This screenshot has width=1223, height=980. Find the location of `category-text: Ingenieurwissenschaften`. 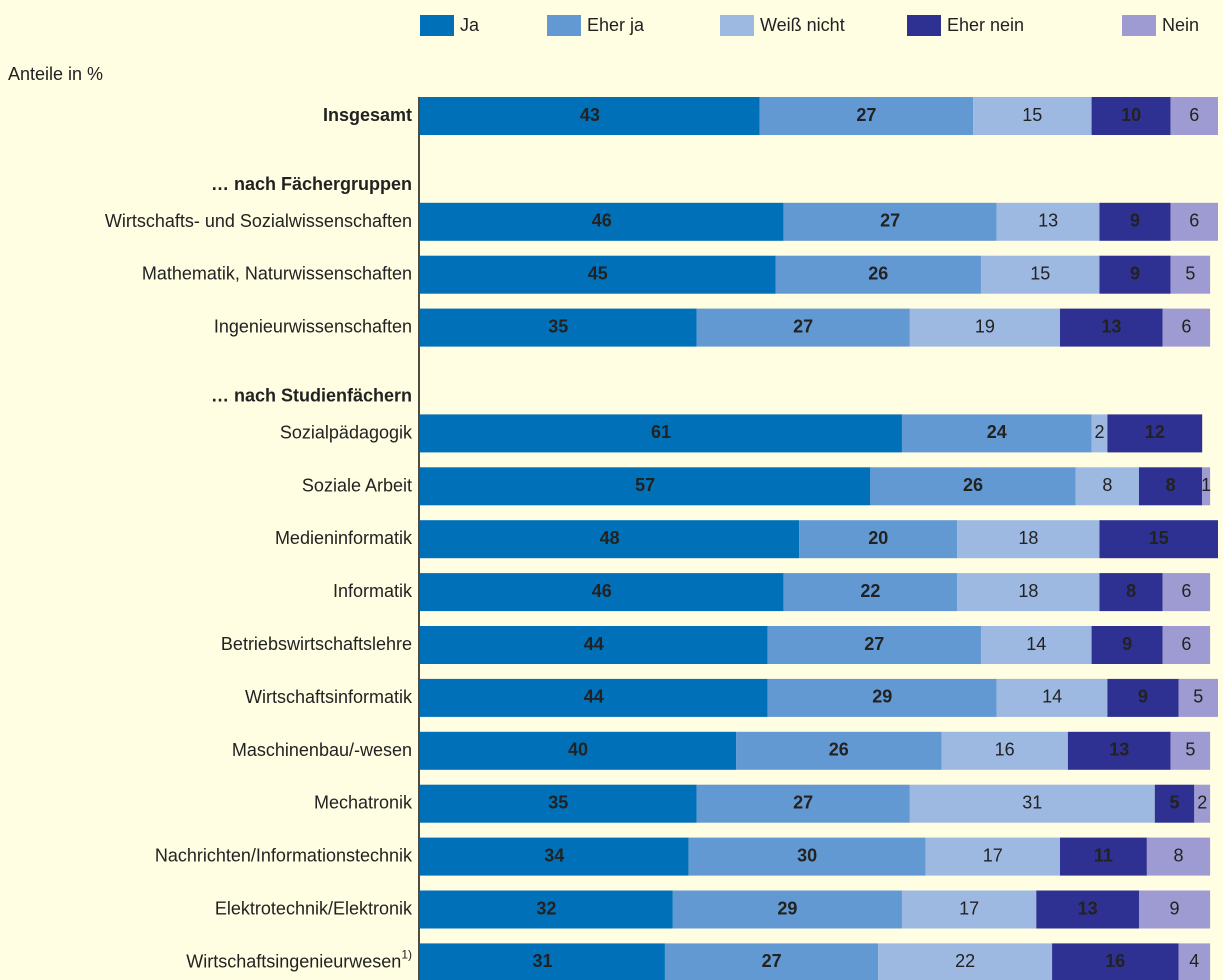

category-text: Ingenieurwissenschaften is located at coordinates (313, 326).